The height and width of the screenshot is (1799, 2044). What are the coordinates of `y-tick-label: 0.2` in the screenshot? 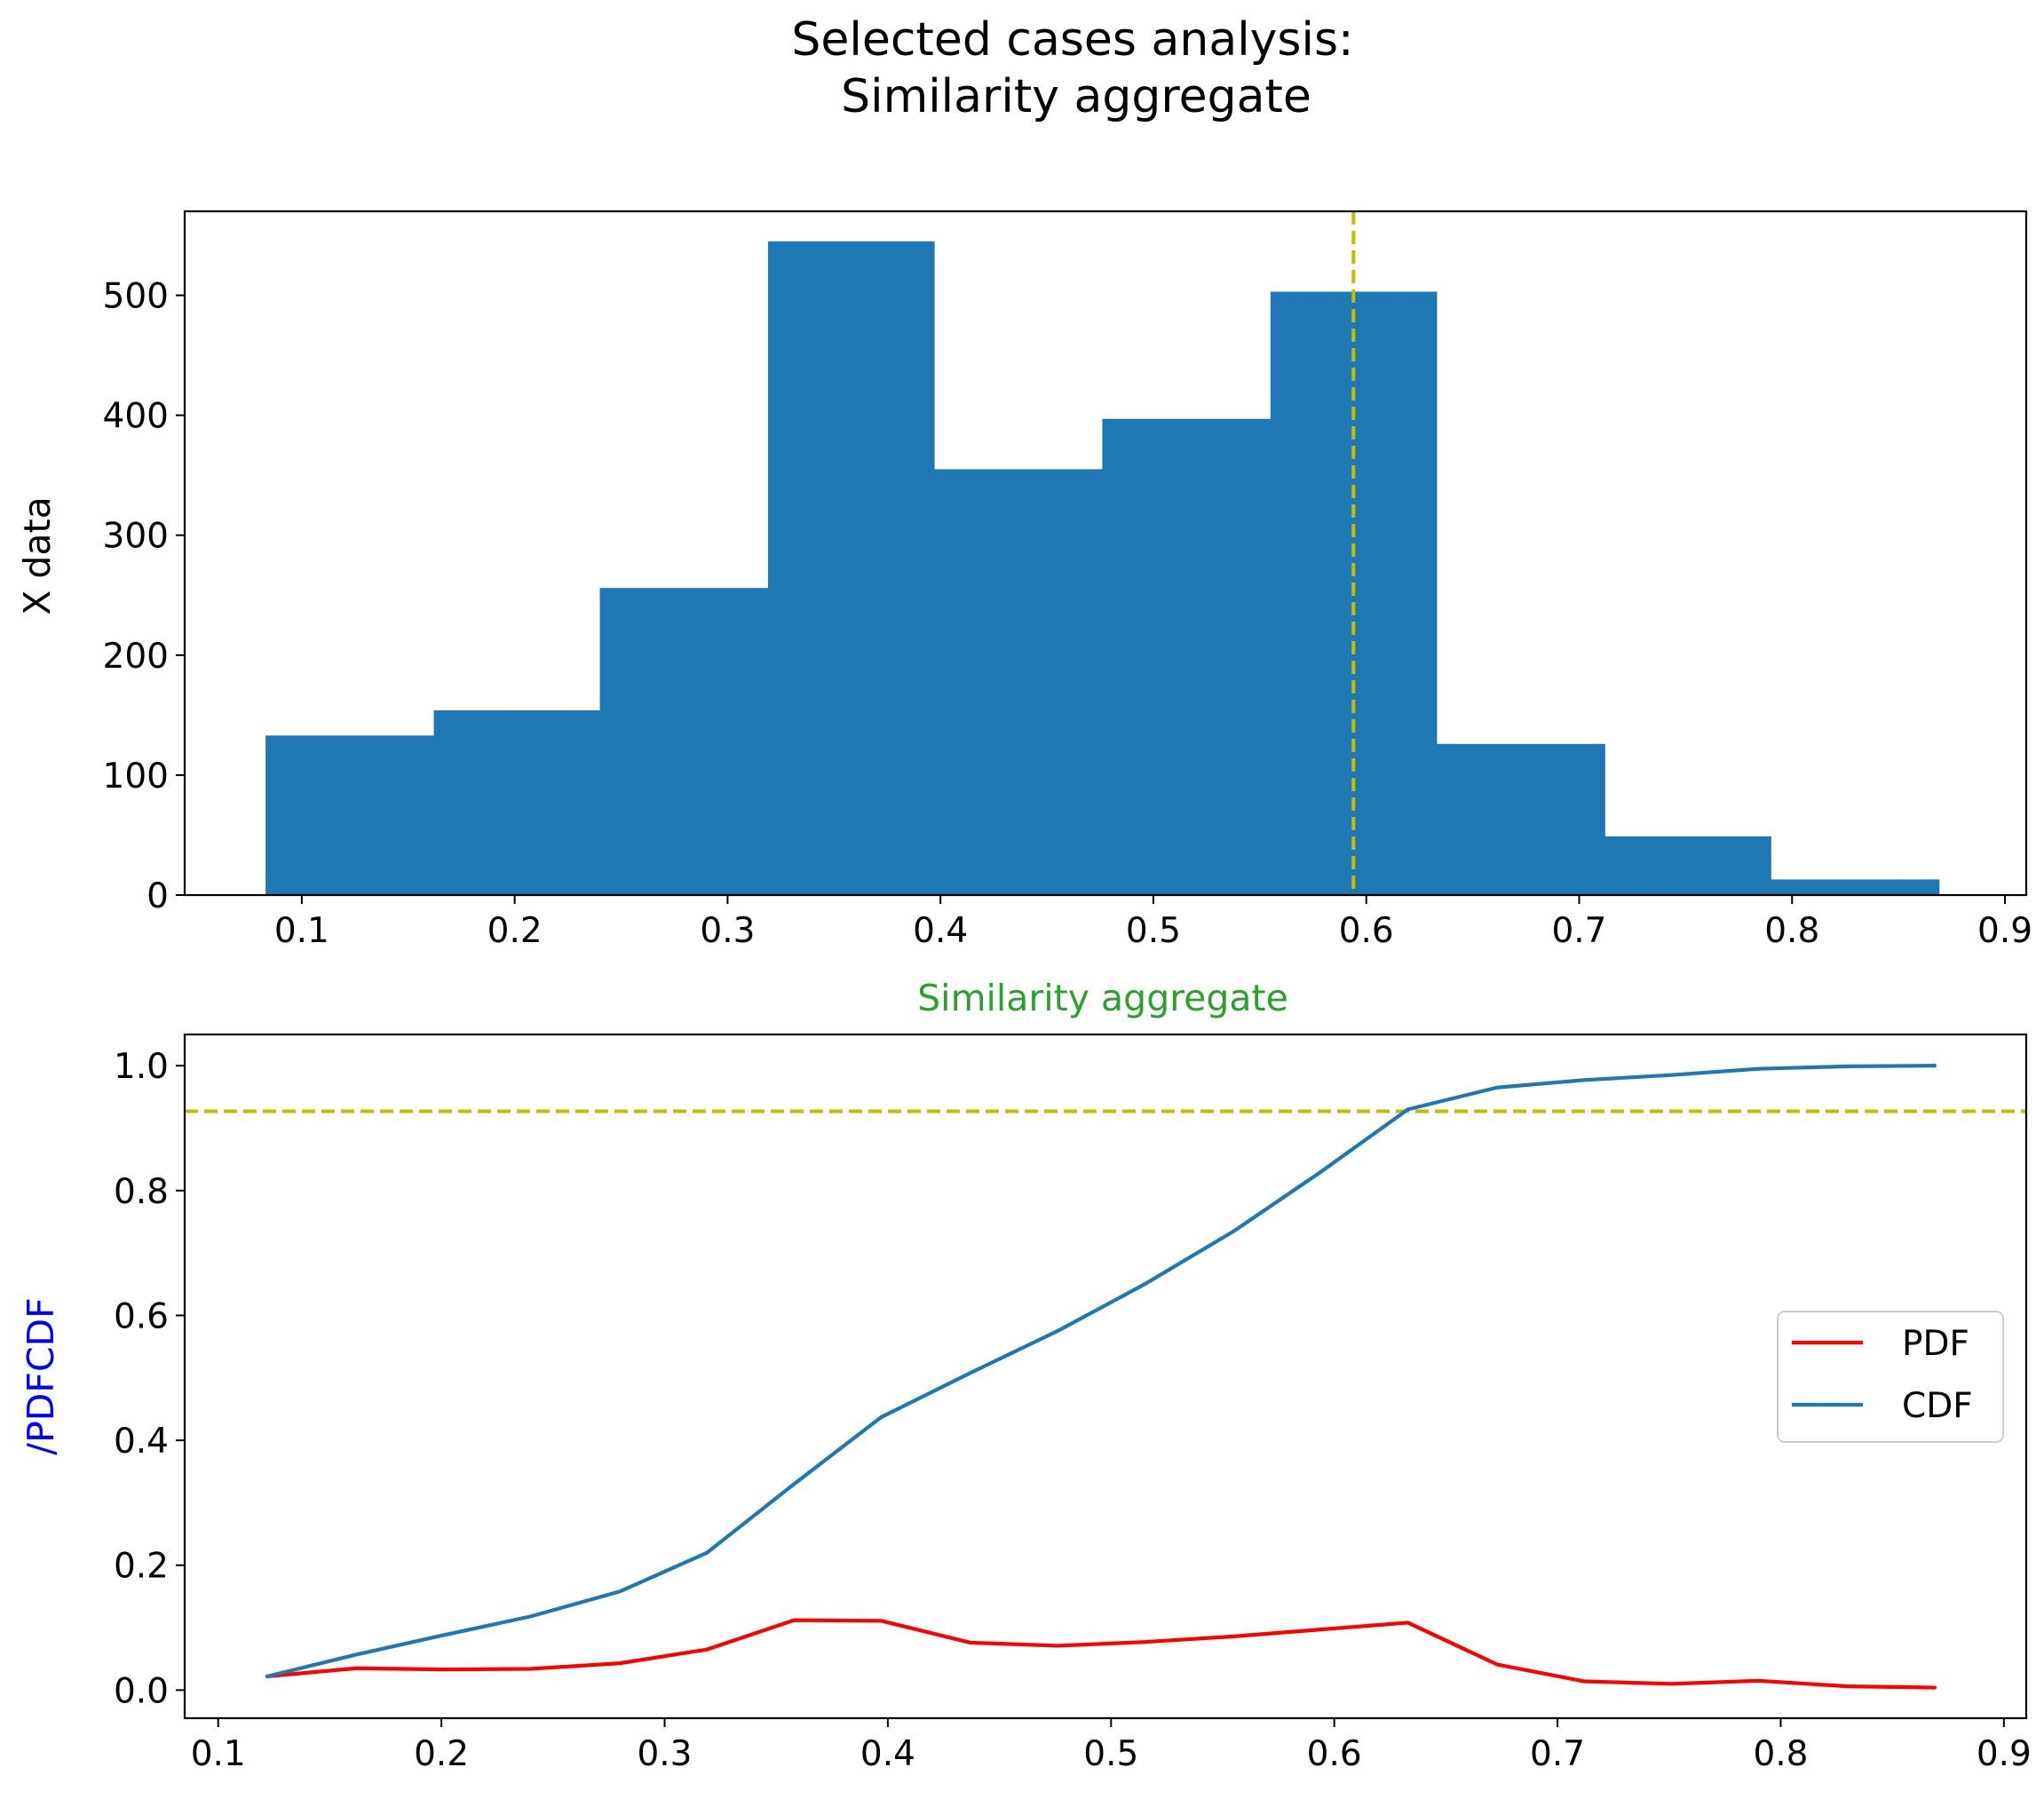 It's located at (141, 1567).